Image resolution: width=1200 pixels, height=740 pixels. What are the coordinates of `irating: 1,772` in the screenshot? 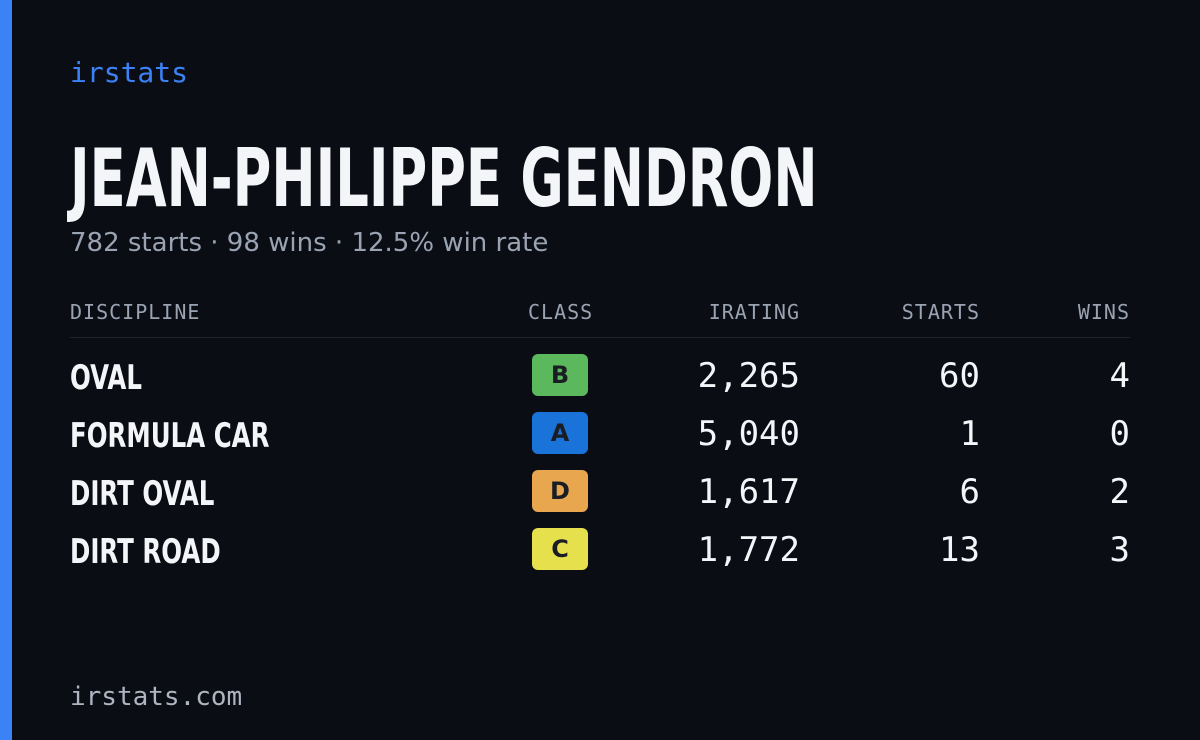 It's located at (748, 550).